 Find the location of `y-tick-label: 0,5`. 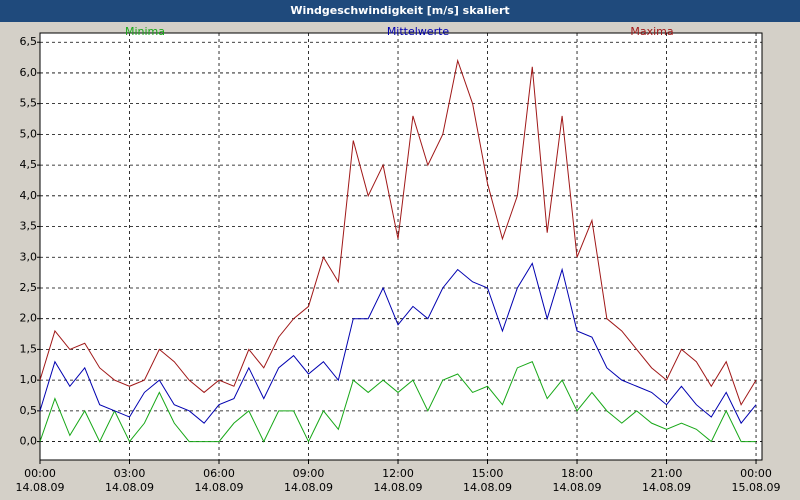

y-tick-label: 0,5 is located at coordinates (29, 410).